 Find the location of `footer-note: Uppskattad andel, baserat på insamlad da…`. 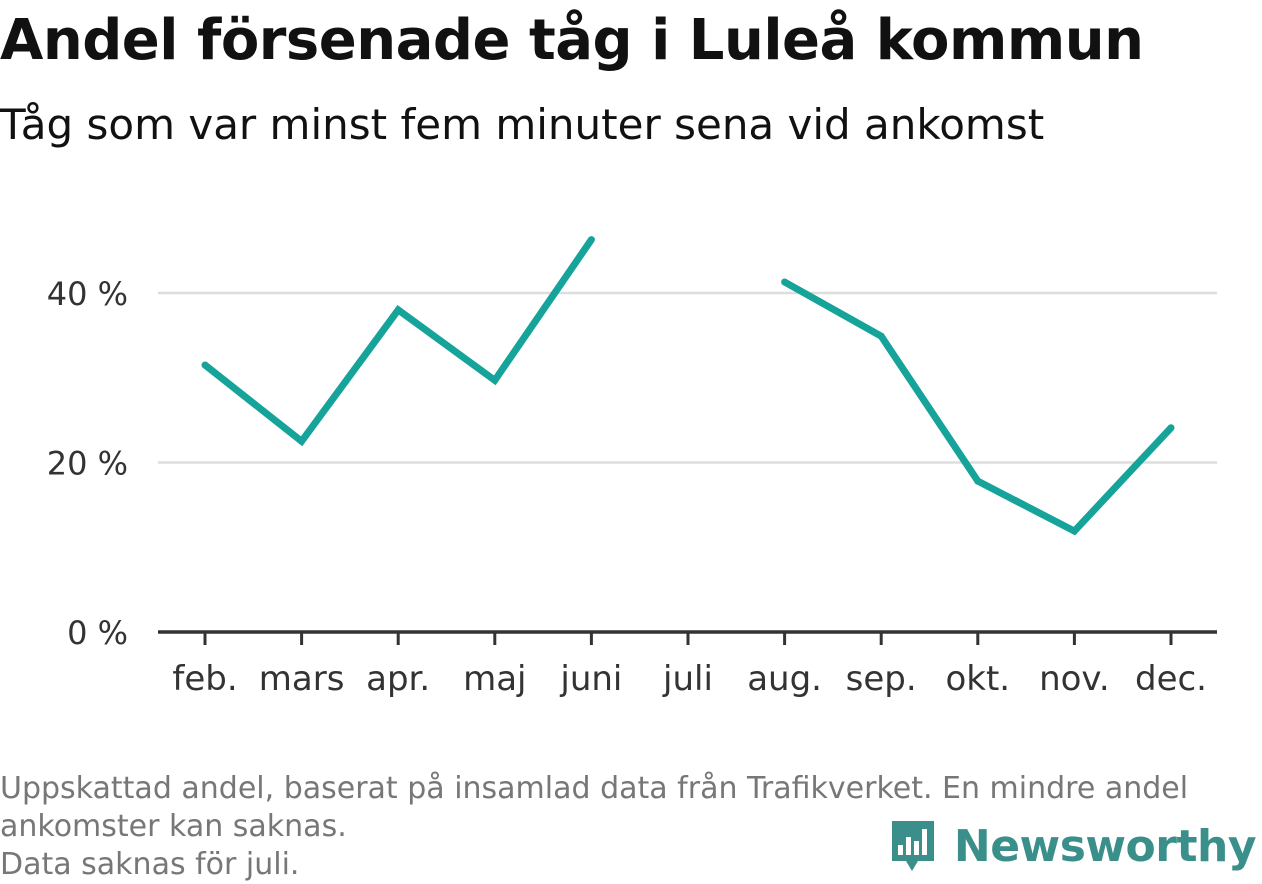

footer-note: Uppskattad andel, baserat på insamlad da… is located at coordinates (631, 827).